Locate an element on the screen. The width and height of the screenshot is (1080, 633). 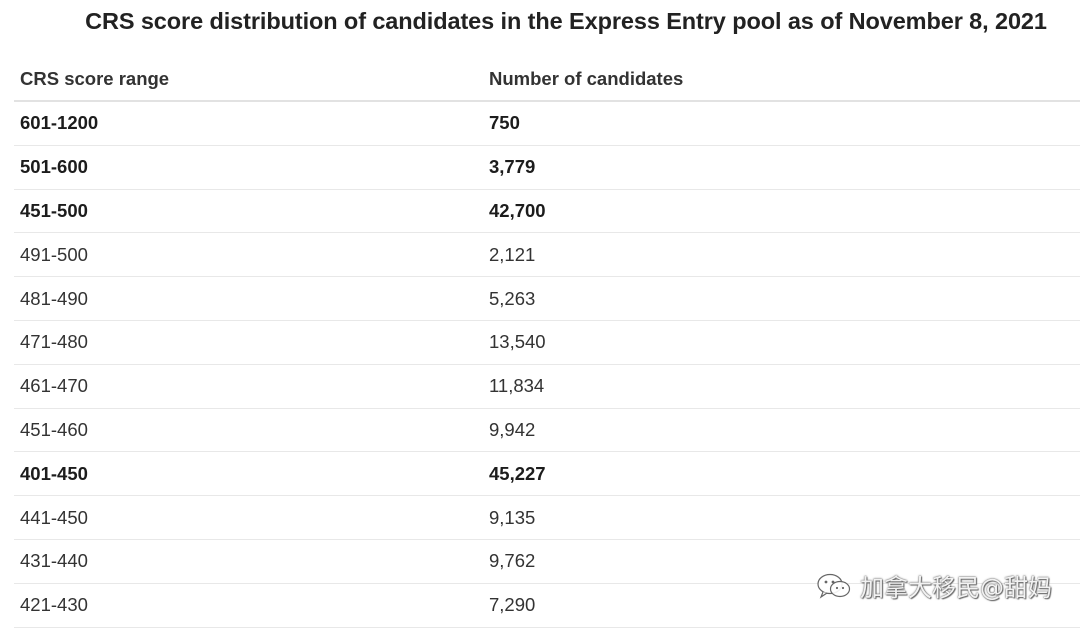
candidate-count-cell: 13,540 is located at coordinates (781, 342).